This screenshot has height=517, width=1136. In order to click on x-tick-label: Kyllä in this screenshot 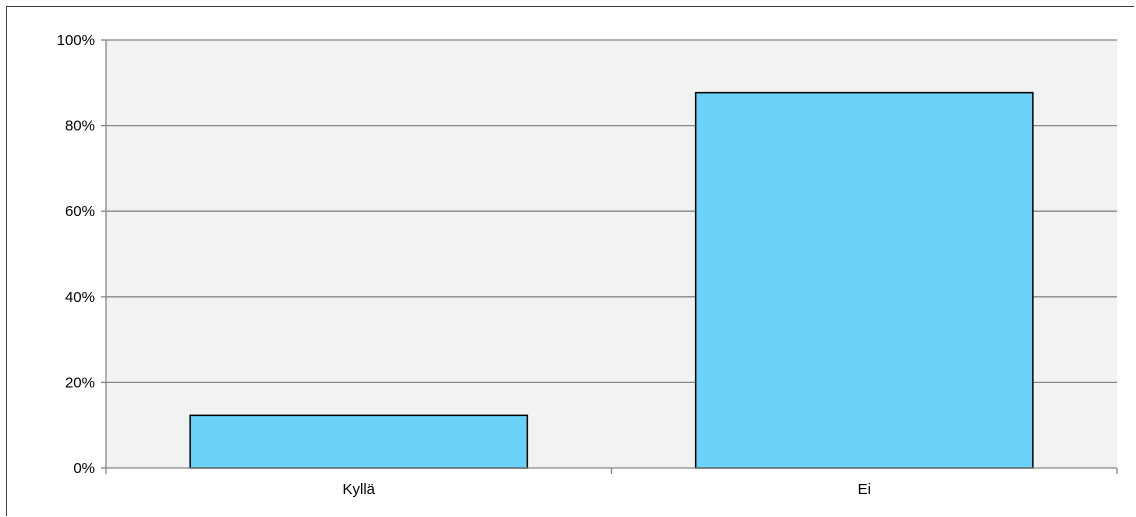, I will do `click(358, 489)`.